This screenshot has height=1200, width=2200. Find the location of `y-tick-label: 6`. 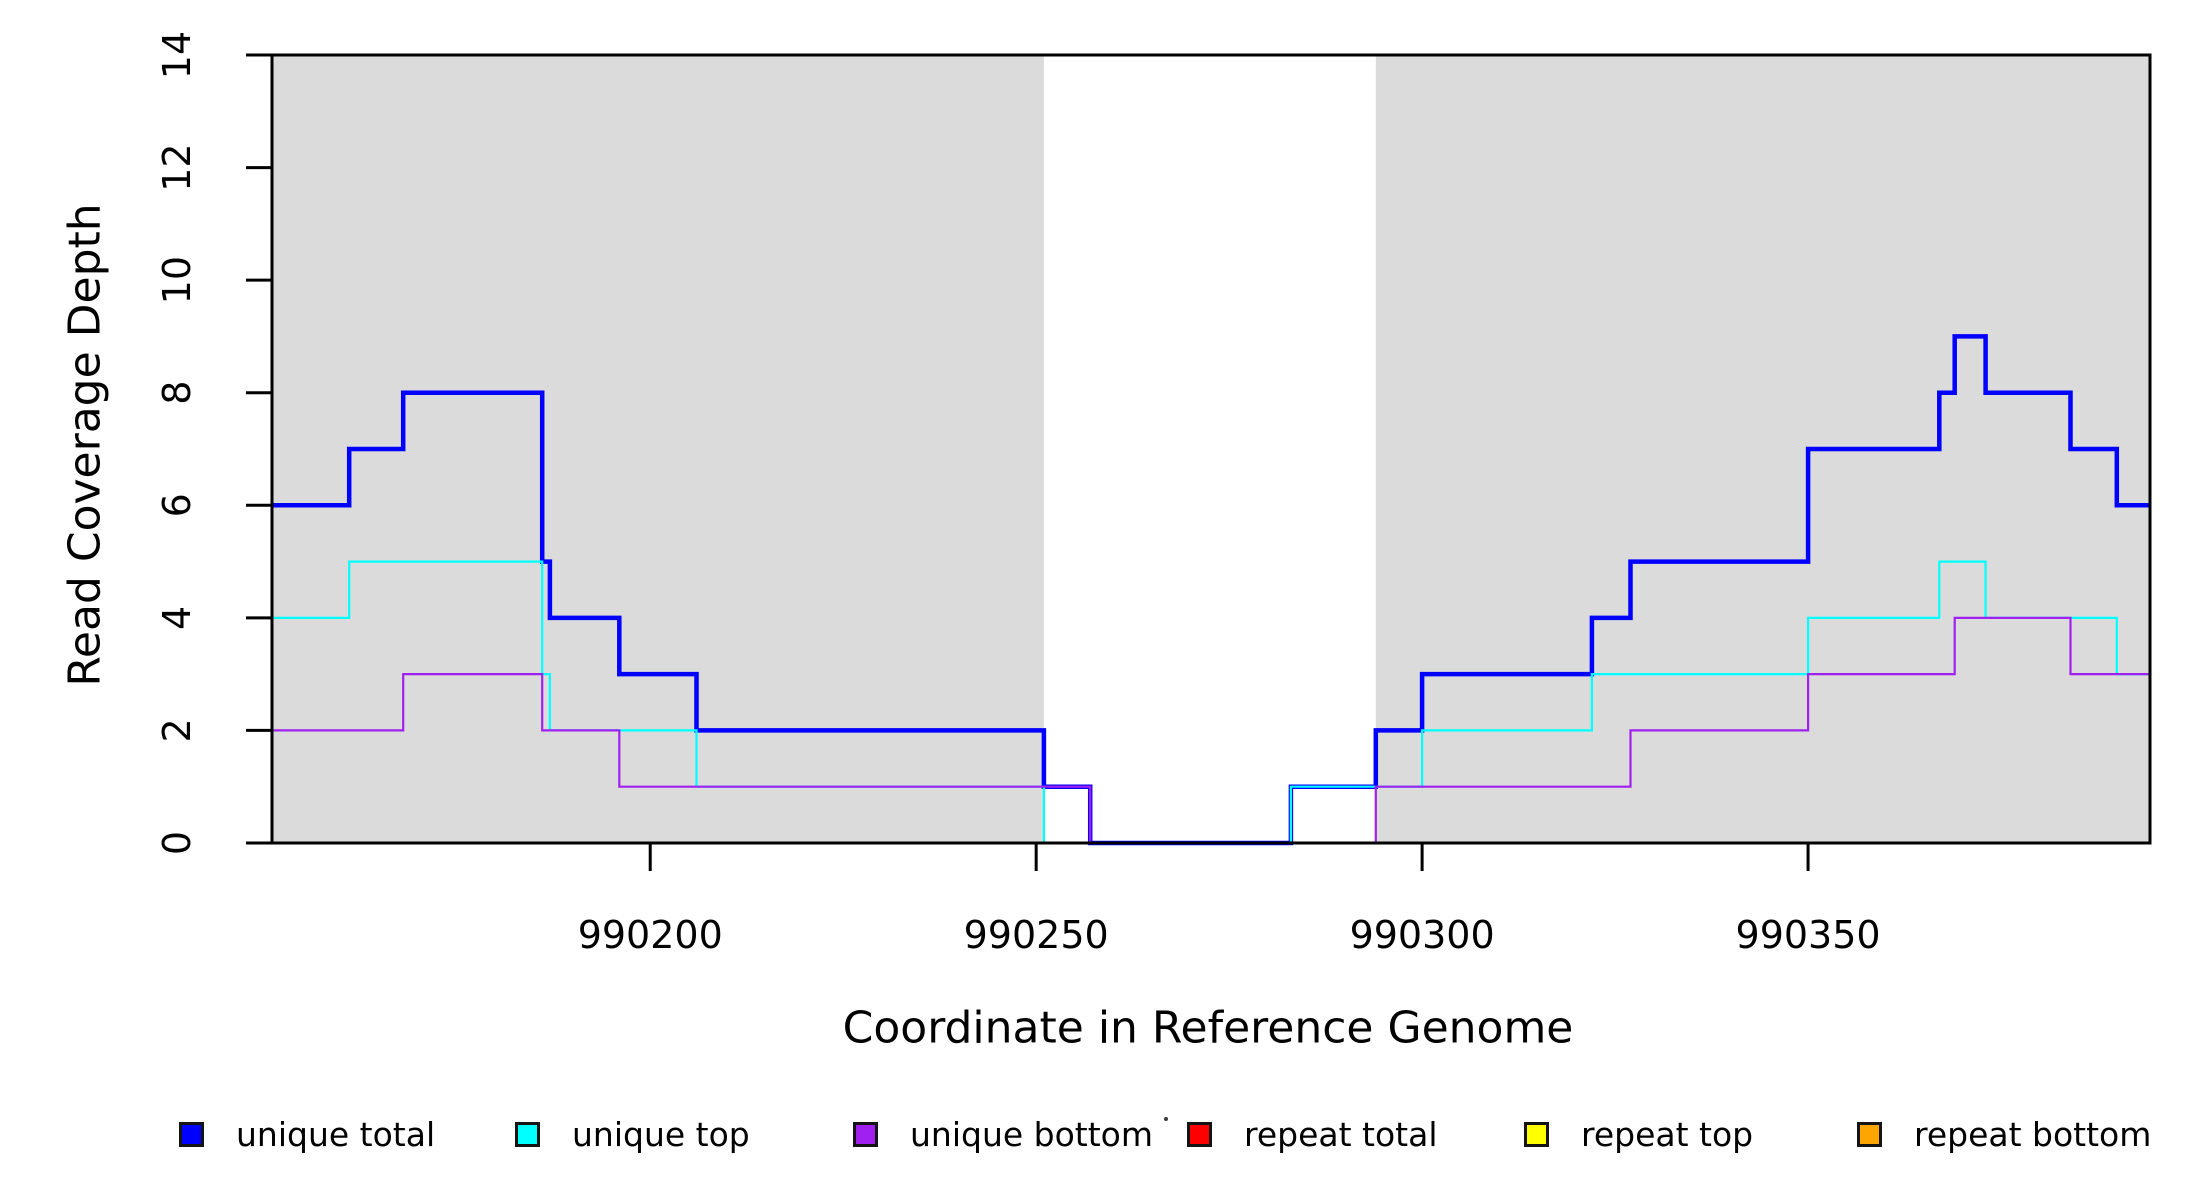

y-tick-label: 6 is located at coordinates (177, 505).